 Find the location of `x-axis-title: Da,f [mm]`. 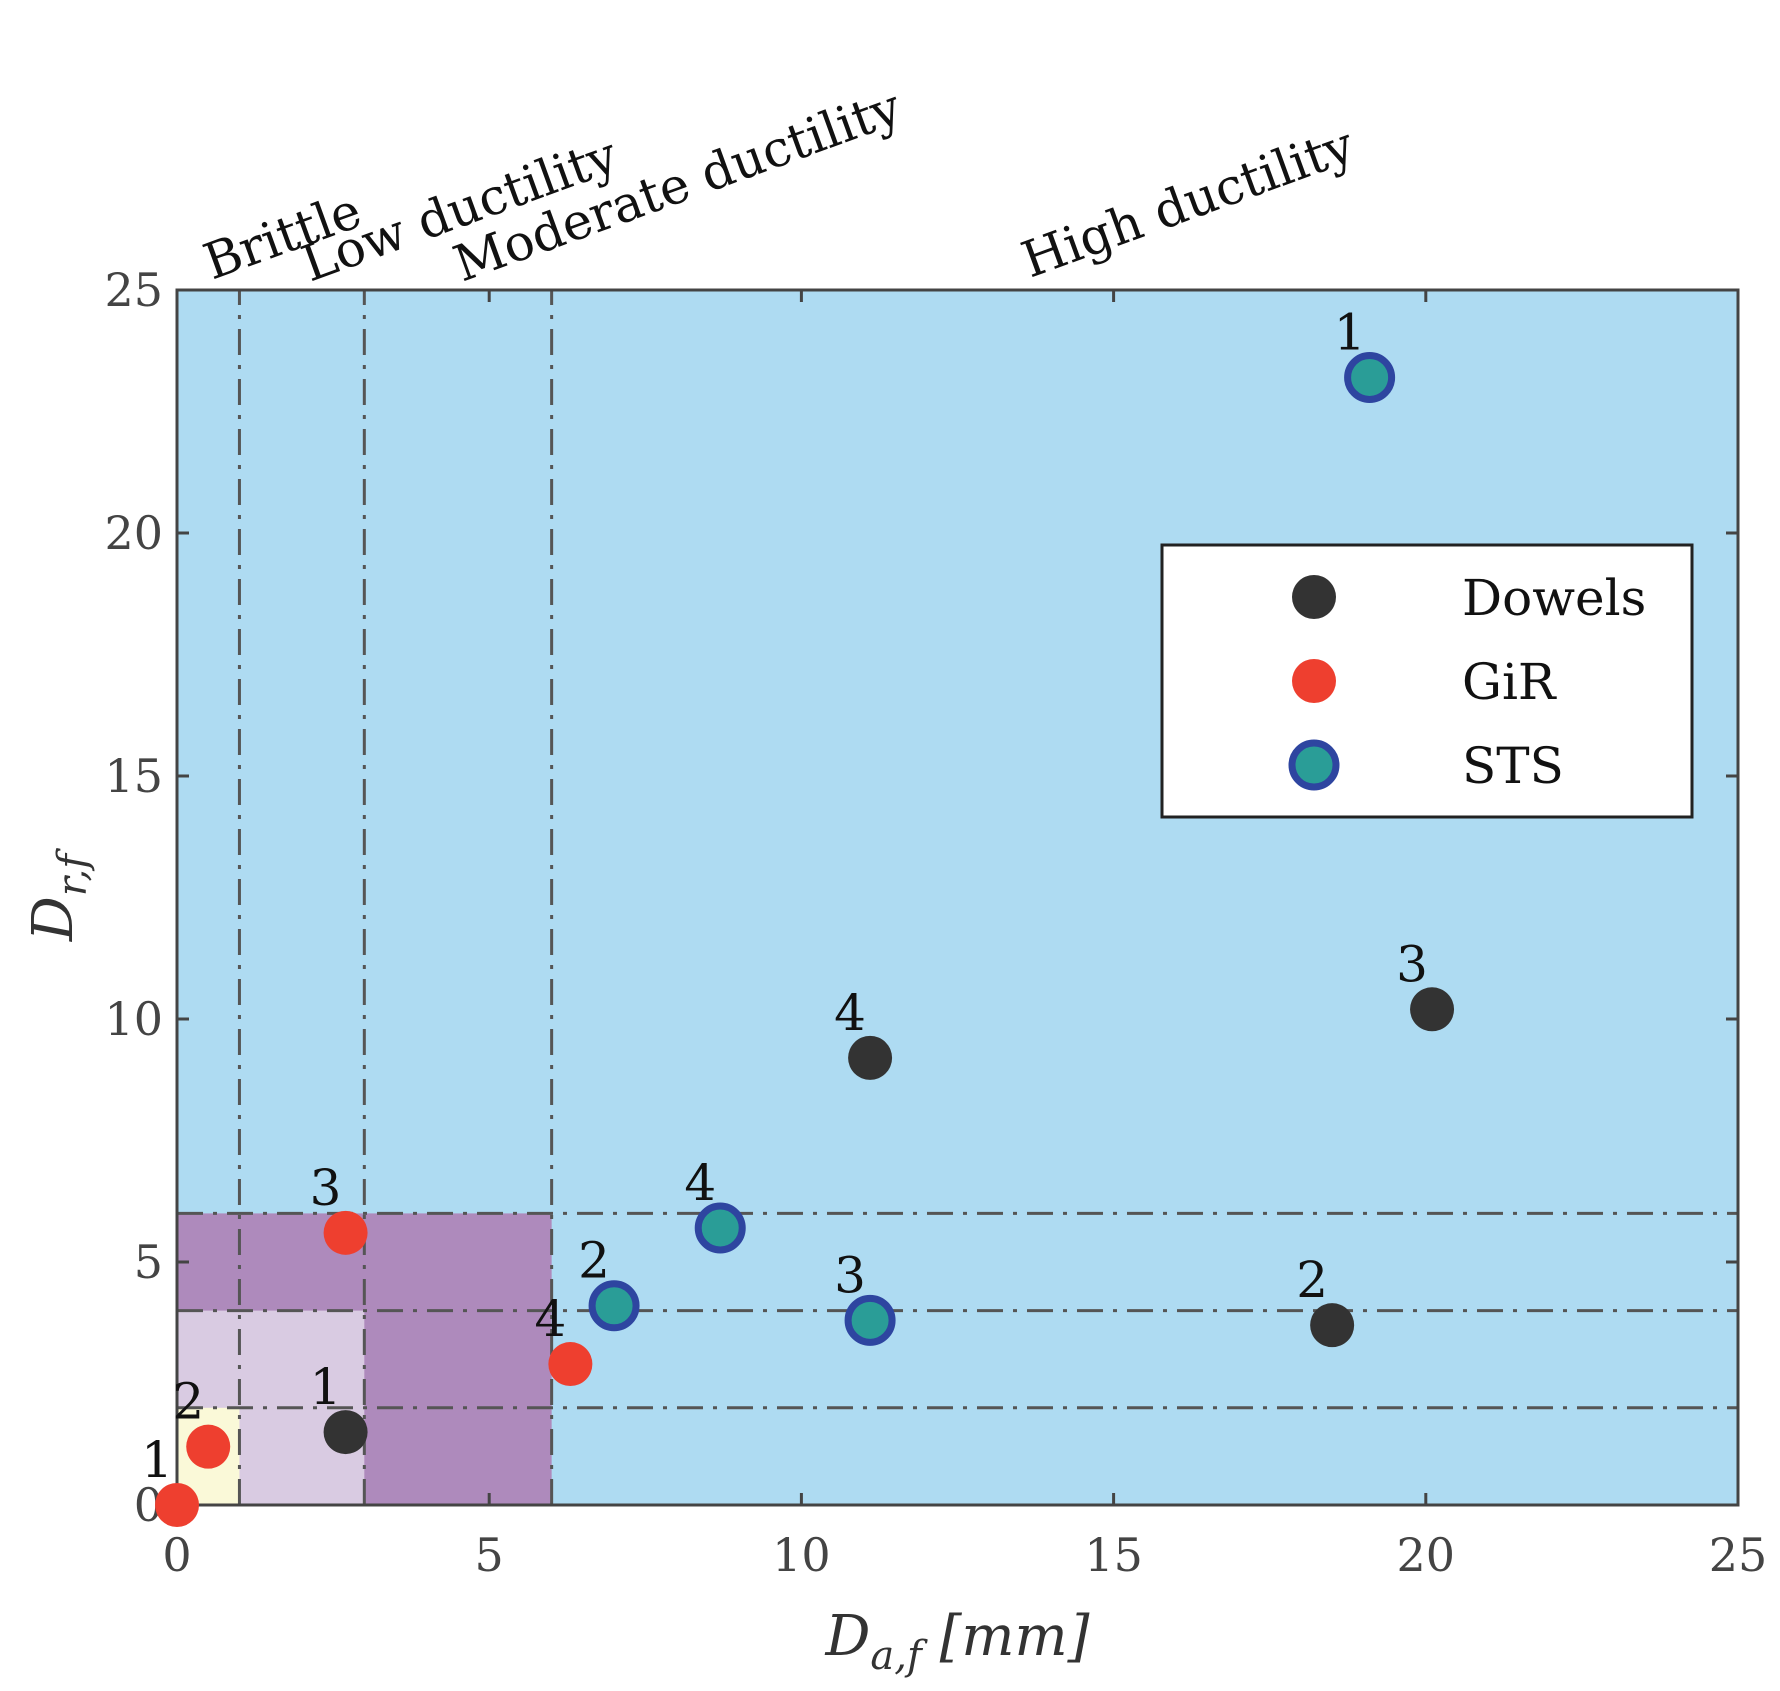

x-axis-title: Da,f [mm] is located at coordinates (957, 1641).